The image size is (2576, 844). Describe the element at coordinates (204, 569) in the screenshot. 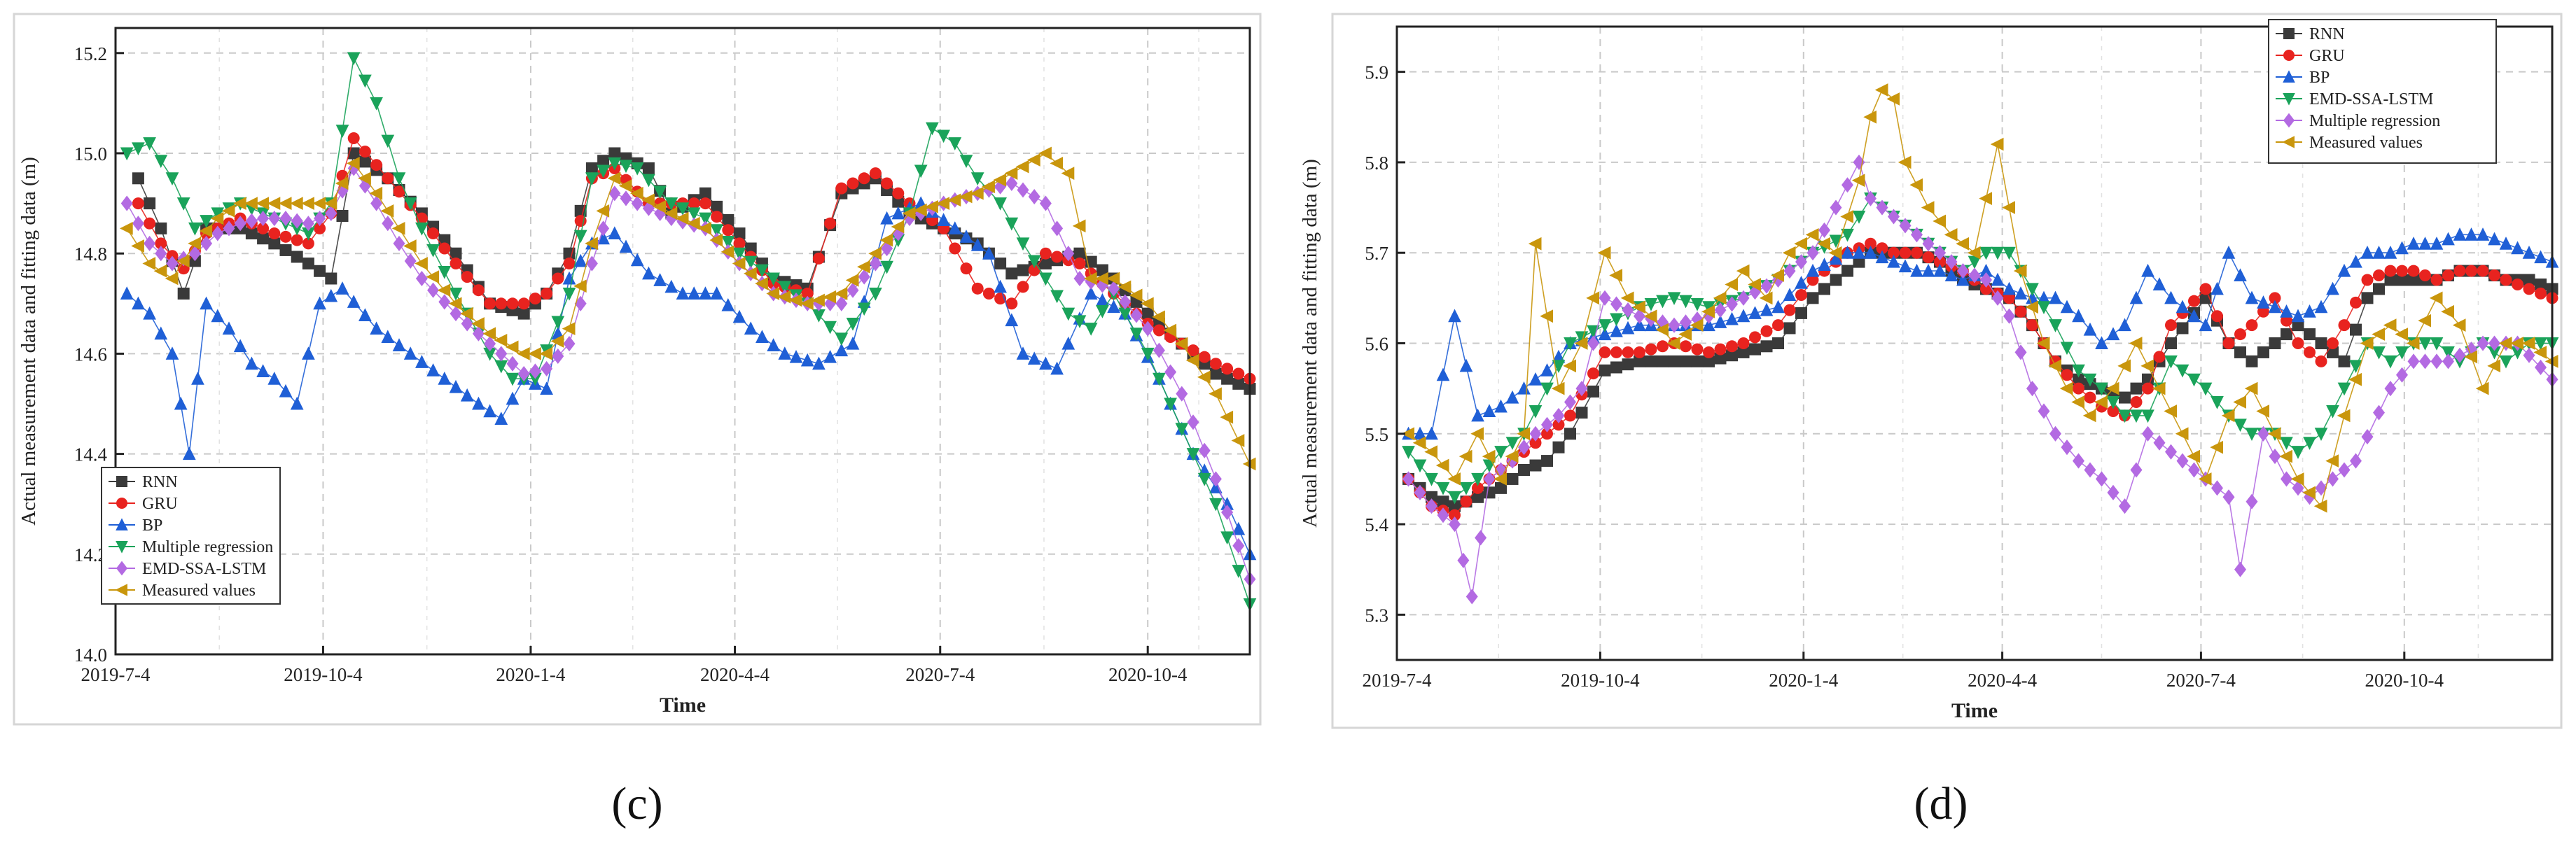

I see `legend-label: EMD-SSA-LSTM` at that location.